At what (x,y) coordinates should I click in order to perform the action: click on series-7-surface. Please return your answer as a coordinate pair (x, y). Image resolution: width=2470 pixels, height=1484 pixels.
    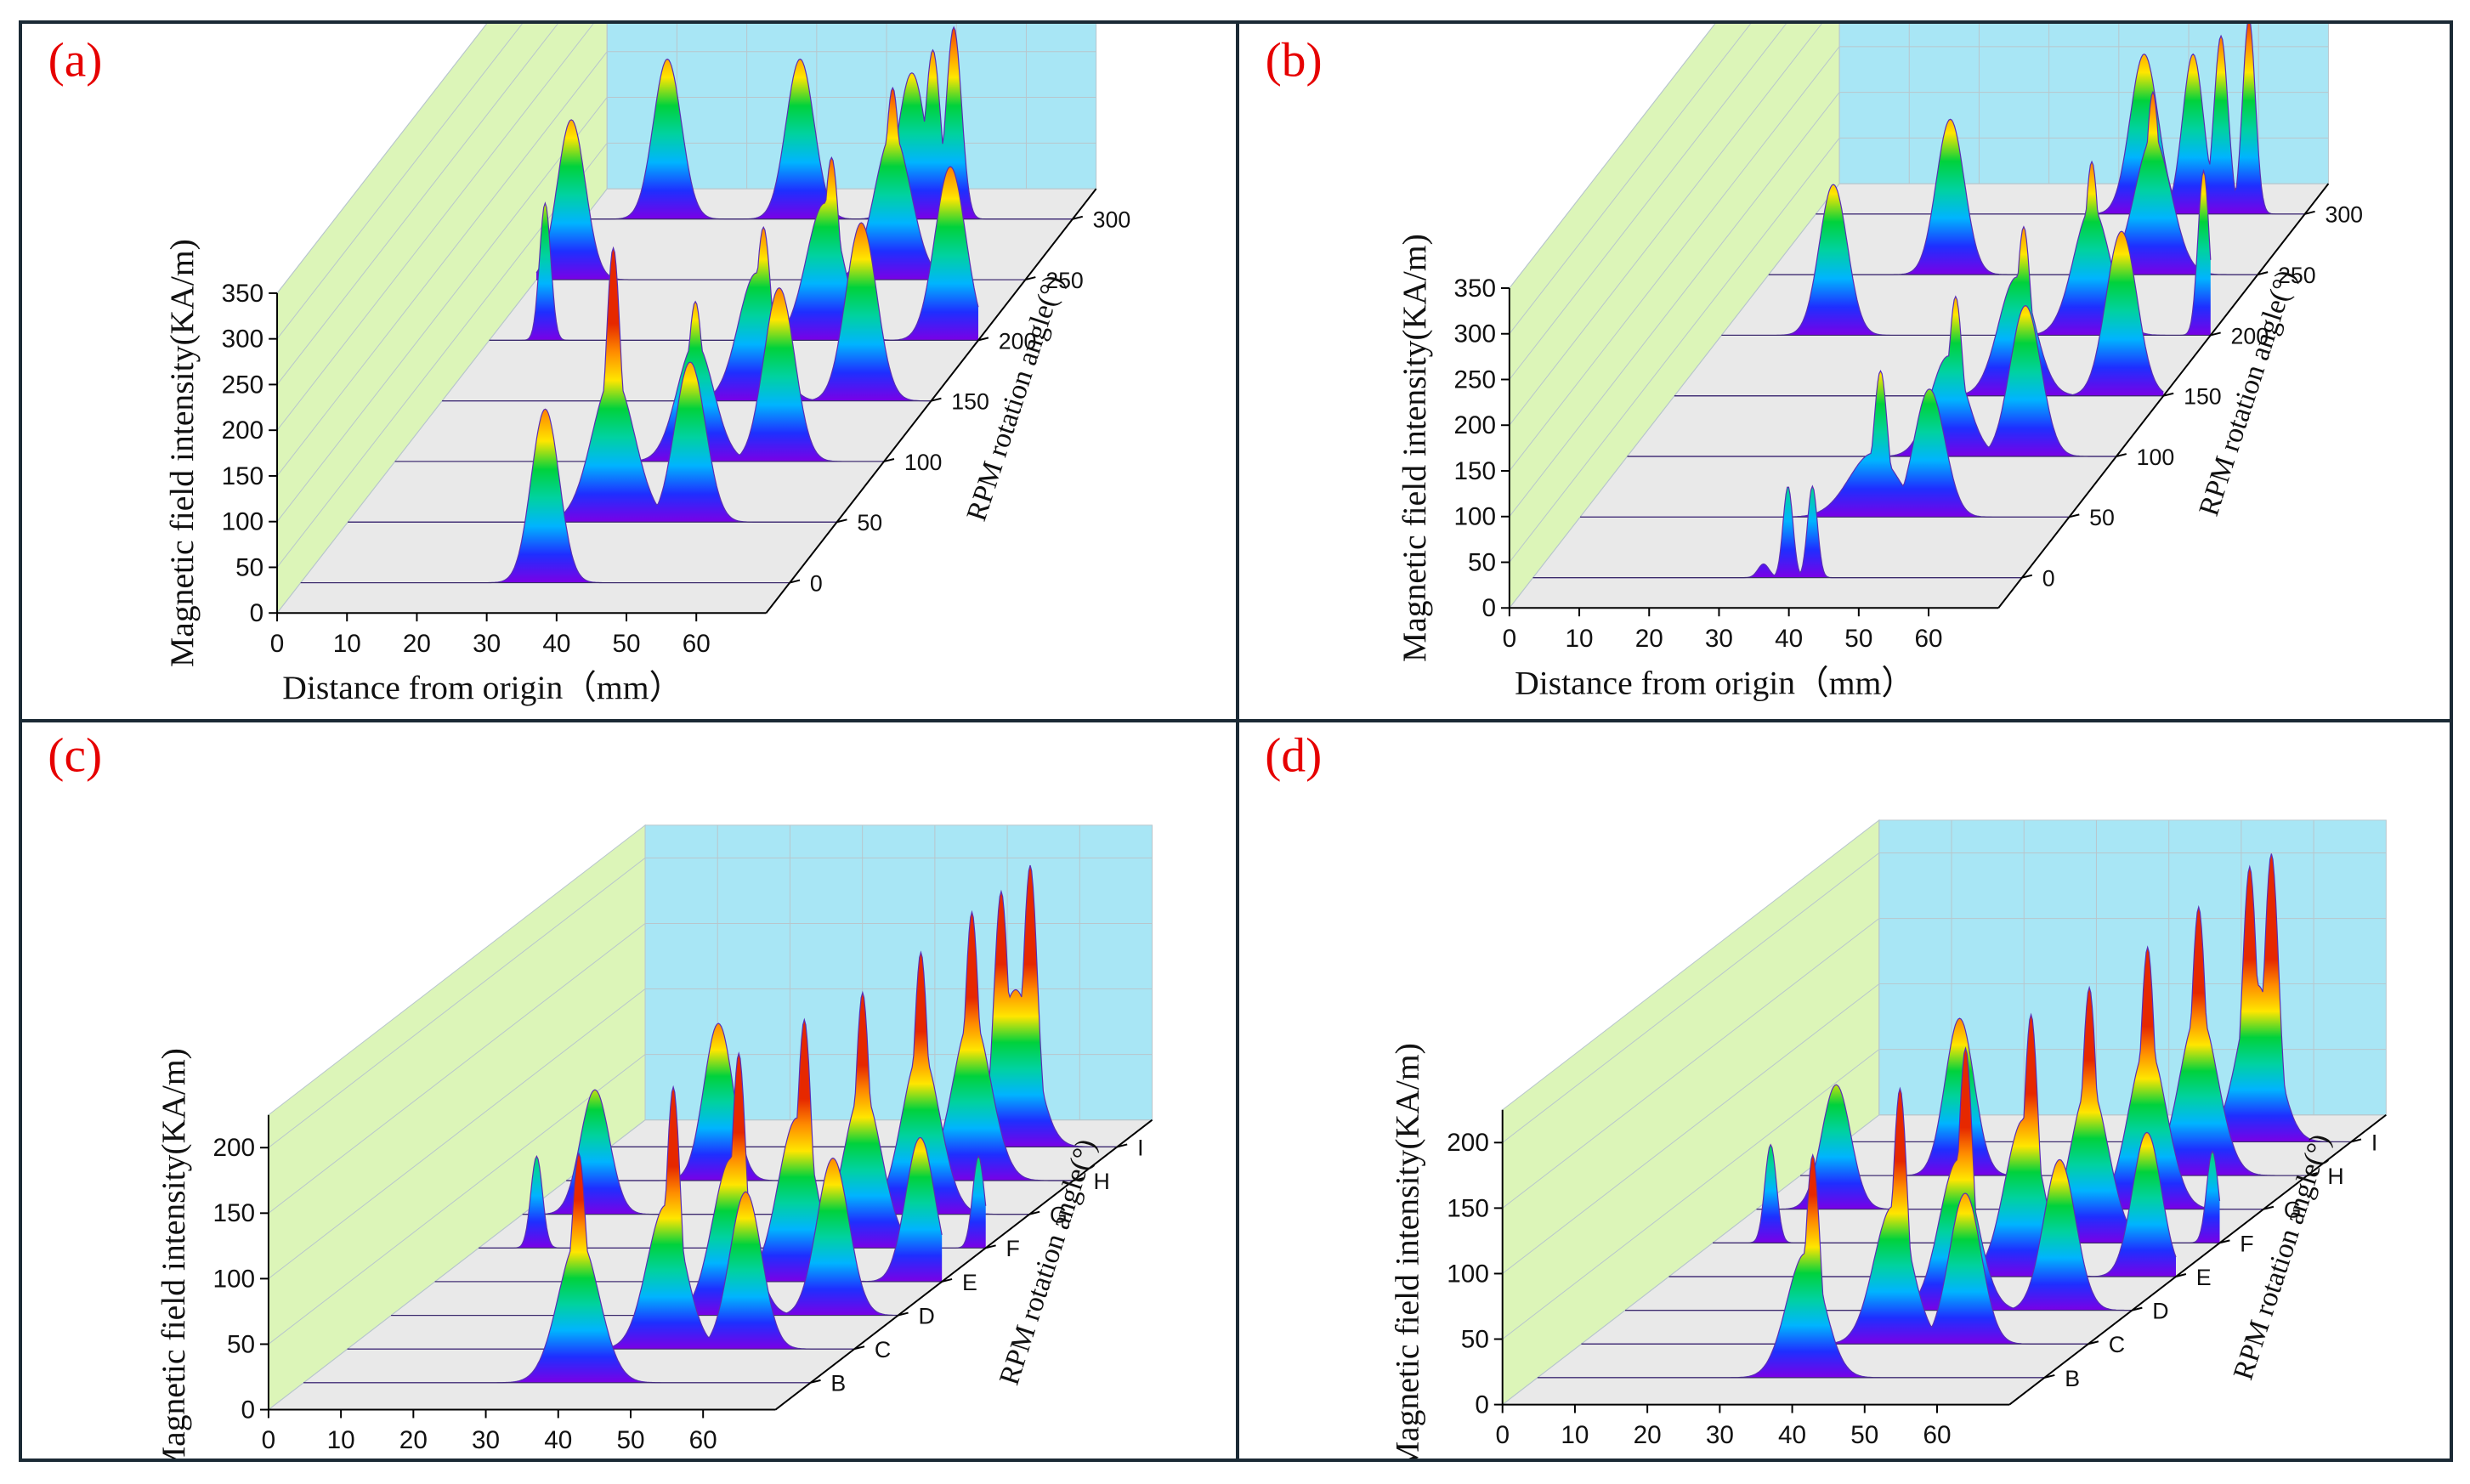
    Looking at the image, I should click on (863, 1006).